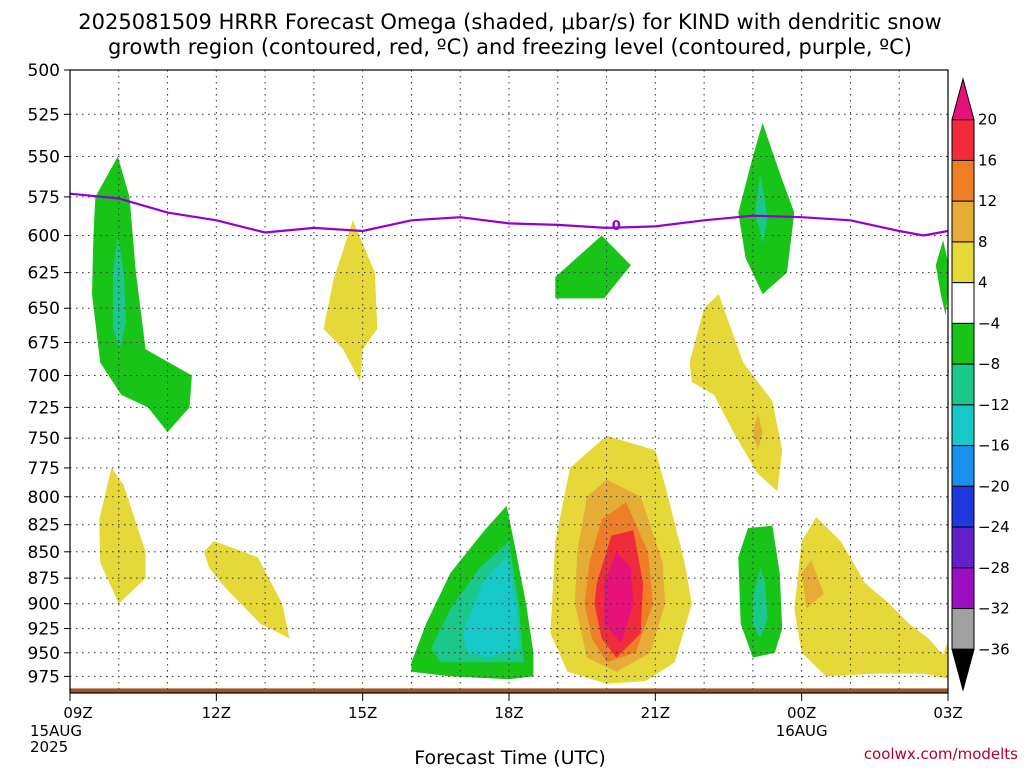 Image resolution: width=1024 pixels, height=768 pixels. I want to click on x-tick-label-09Z: 09Z, so click(77, 713).